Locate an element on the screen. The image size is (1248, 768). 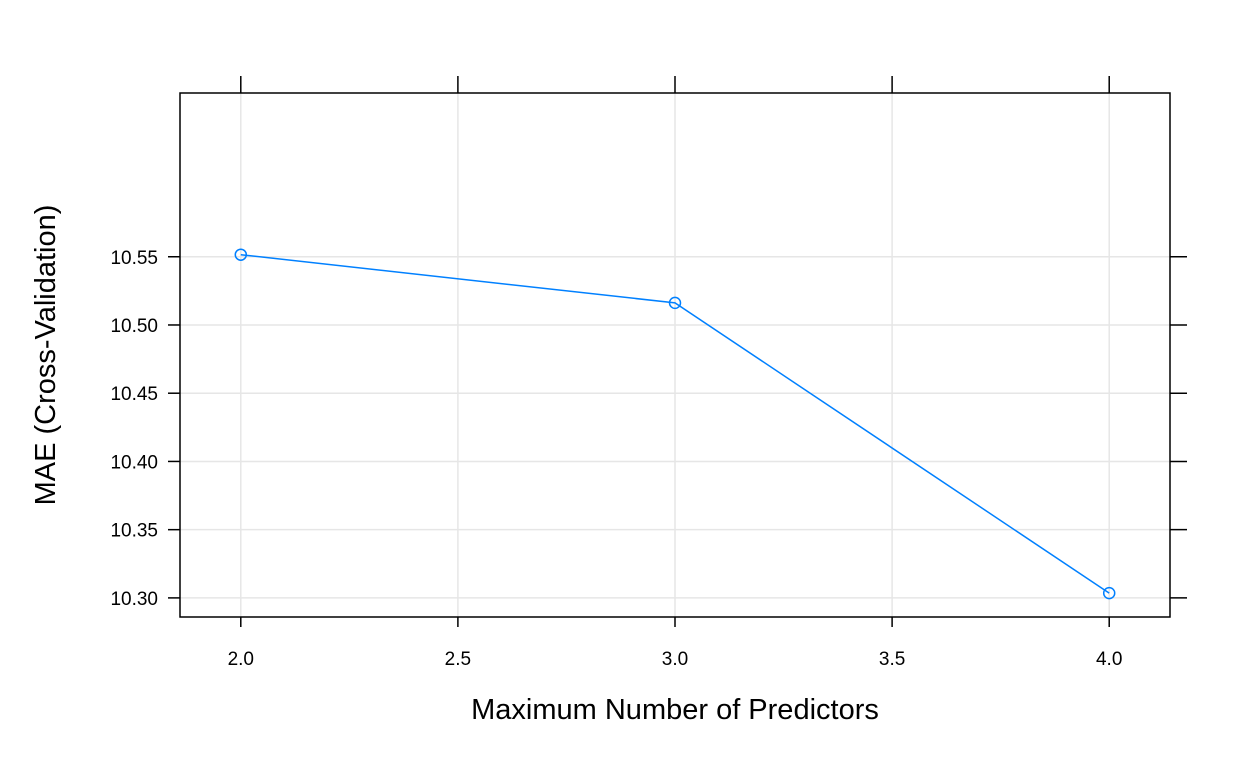
x-tick-label: 2.0 is located at coordinates (241, 659).